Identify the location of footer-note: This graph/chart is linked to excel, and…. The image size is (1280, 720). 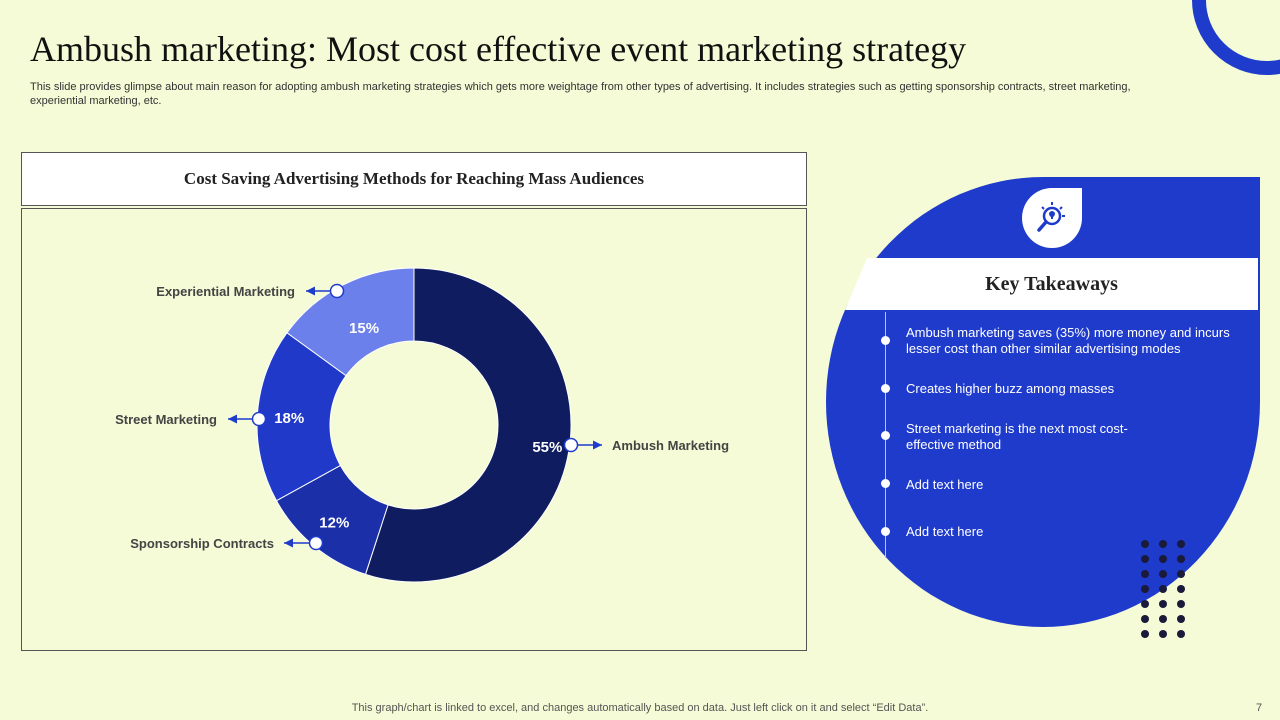
(640, 708).